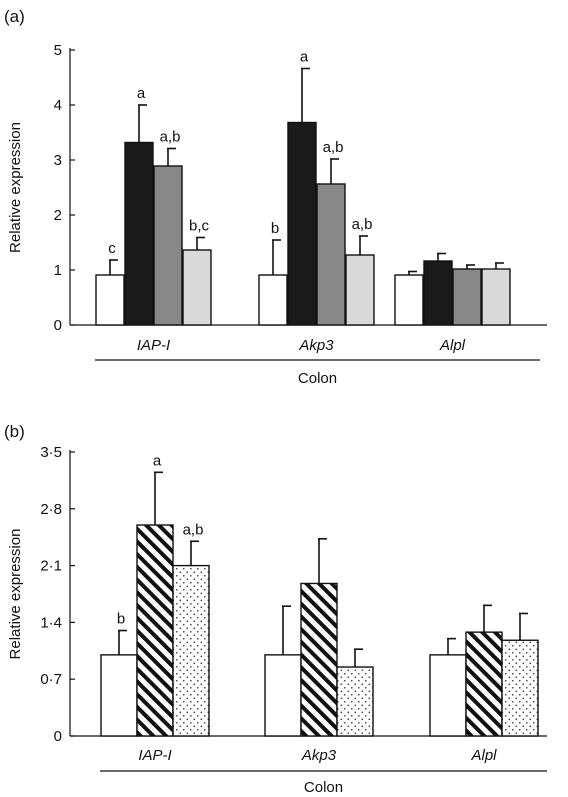 Image resolution: width=568 pixels, height=797 pixels. I want to click on y-tick-label: 2·1, so click(51, 566).